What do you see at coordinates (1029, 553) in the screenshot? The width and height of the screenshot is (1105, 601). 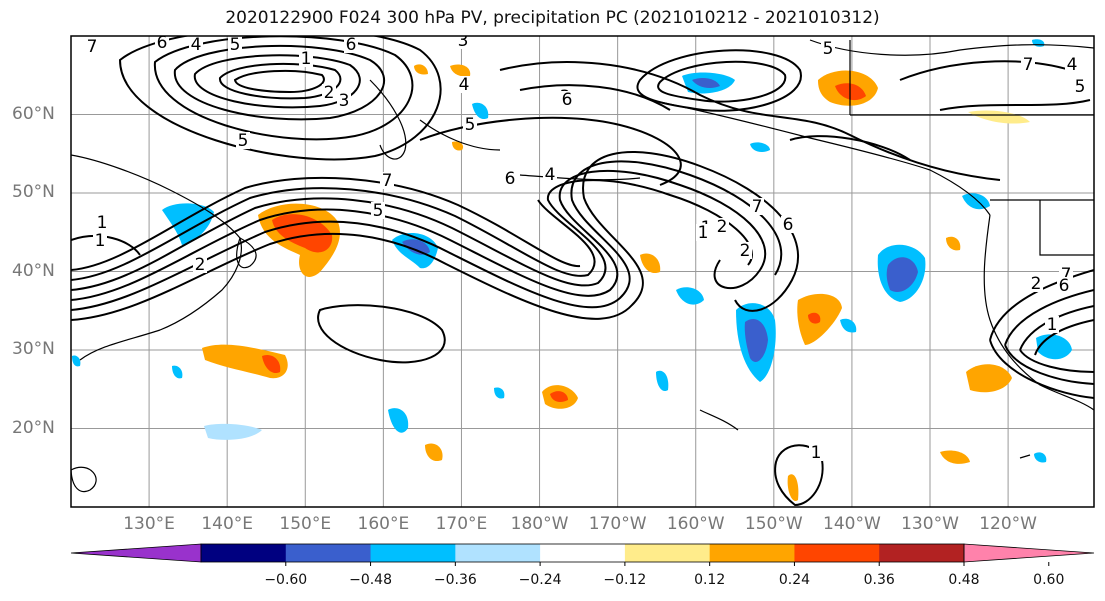 I see `colorbar-extend-high` at bounding box center [1029, 553].